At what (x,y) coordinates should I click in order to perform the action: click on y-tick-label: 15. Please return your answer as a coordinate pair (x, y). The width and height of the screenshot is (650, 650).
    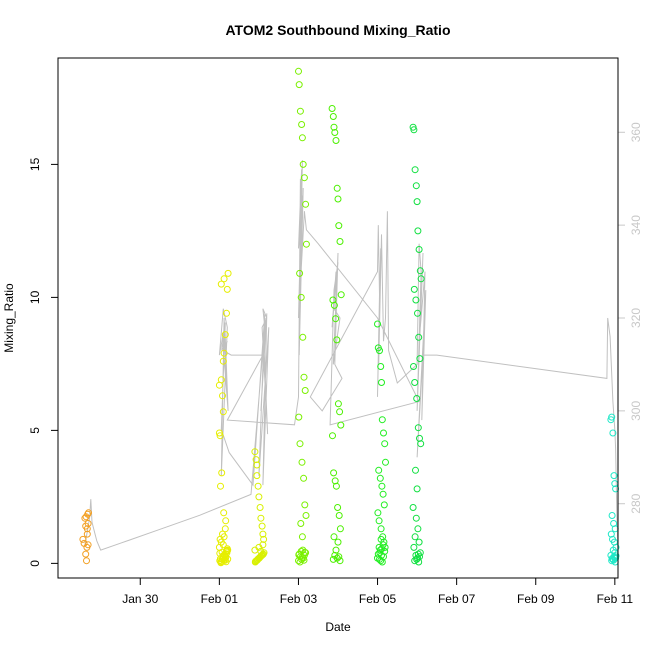
    Looking at the image, I should click on (35, 164).